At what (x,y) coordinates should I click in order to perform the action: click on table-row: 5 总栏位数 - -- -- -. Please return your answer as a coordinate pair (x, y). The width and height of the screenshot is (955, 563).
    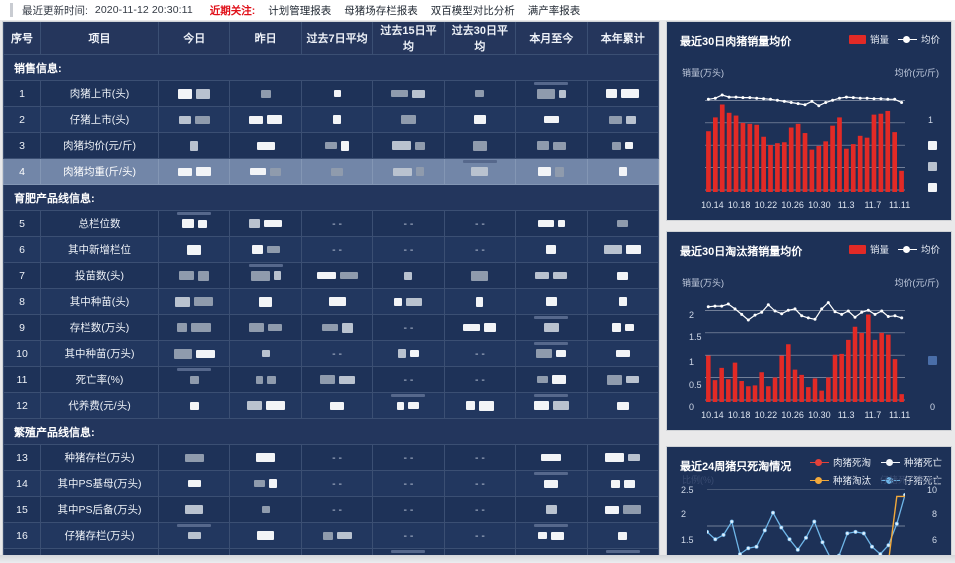
    Looking at the image, I should click on (331, 223).